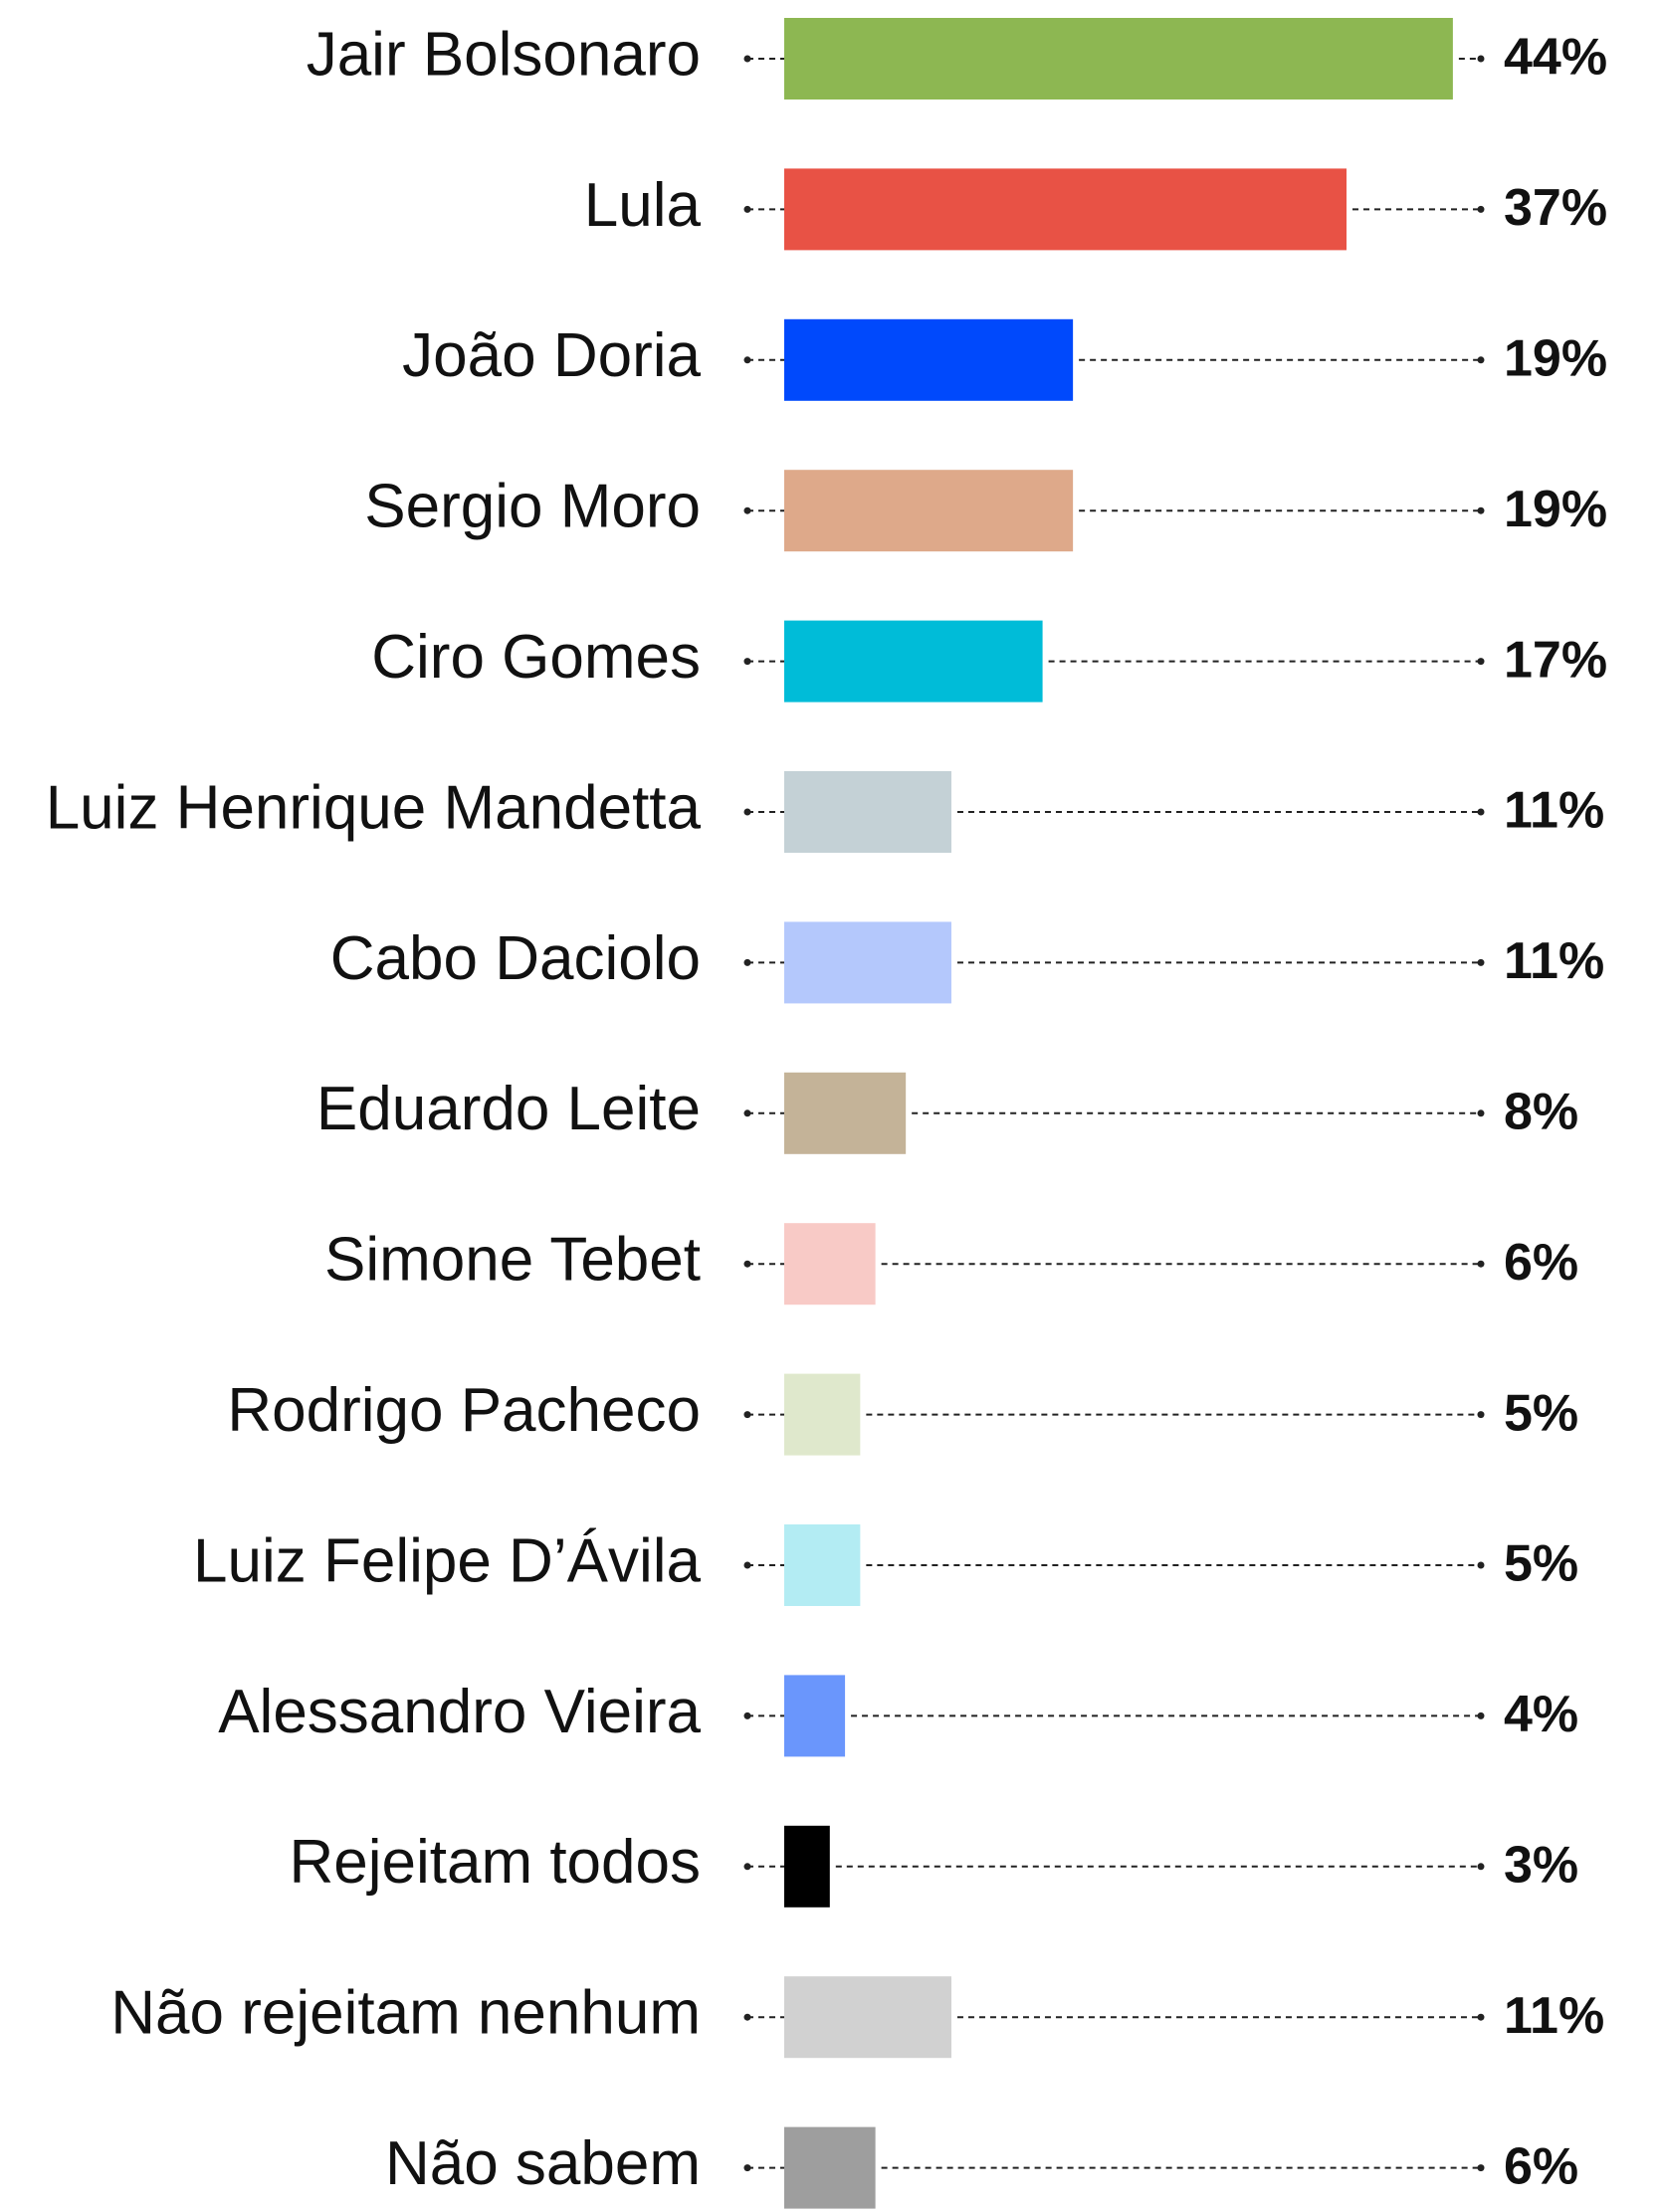  I want to click on category-label: Alessandro Vieira, so click(459, 1712).